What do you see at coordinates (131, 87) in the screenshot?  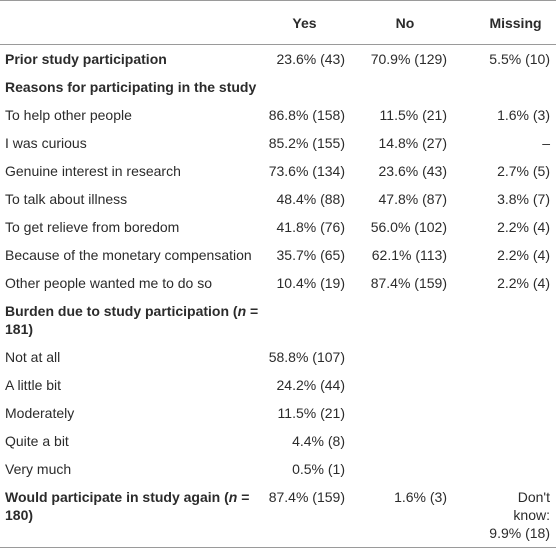 I see `label-text: Reasons for participating in the study` at bounding box center [131, 87].